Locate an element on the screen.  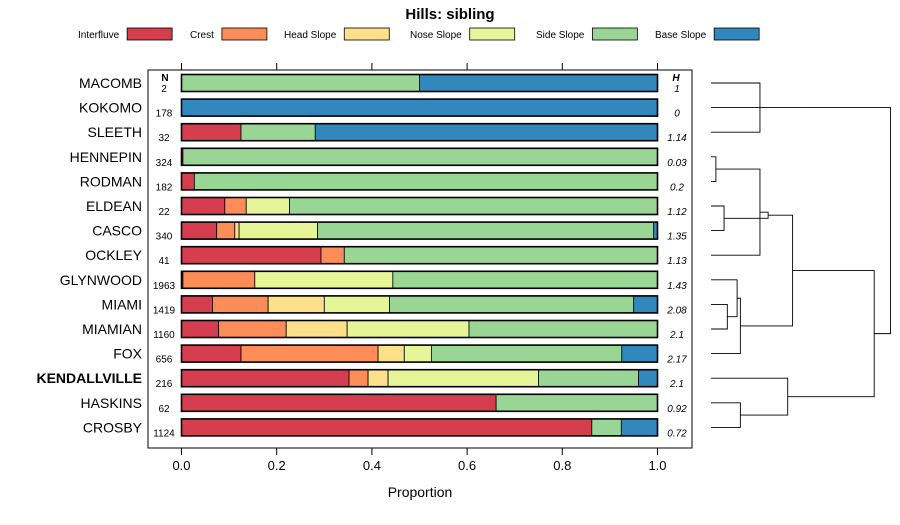
bar-ockley-side-slope is located at coordinates (500, 255).